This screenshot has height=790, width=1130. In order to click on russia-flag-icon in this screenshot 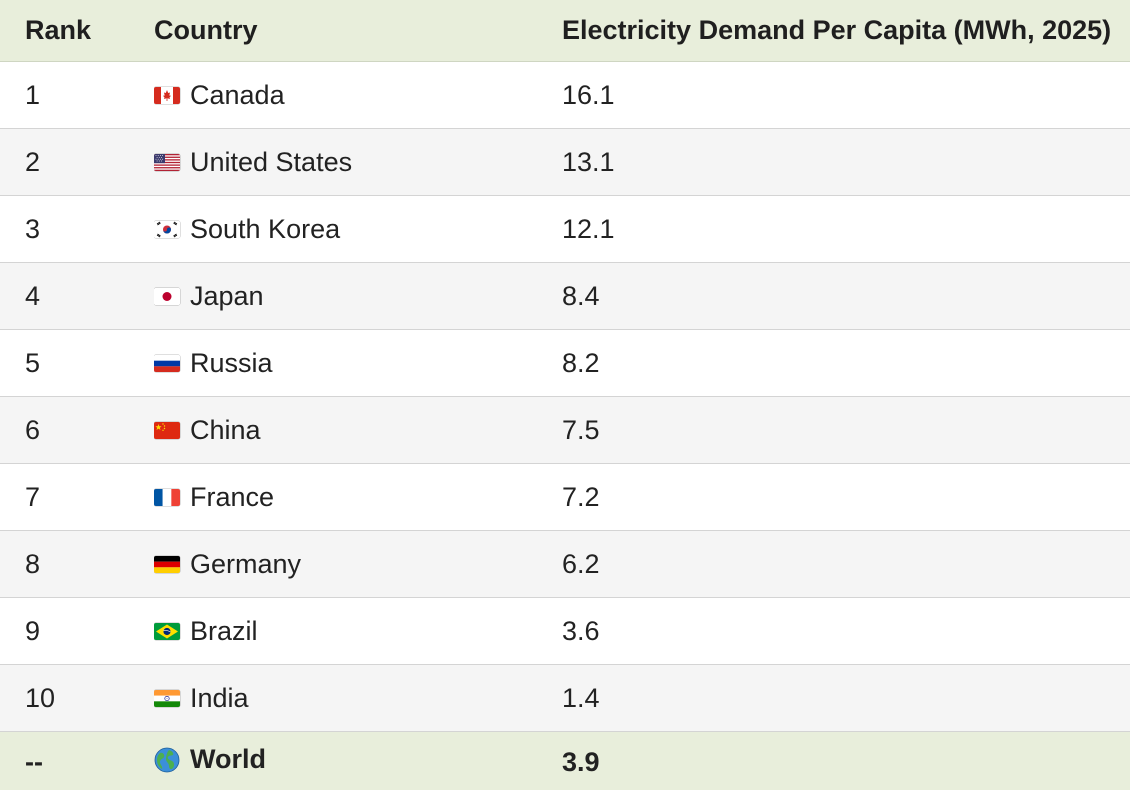, I will do `click(167, 363)`.